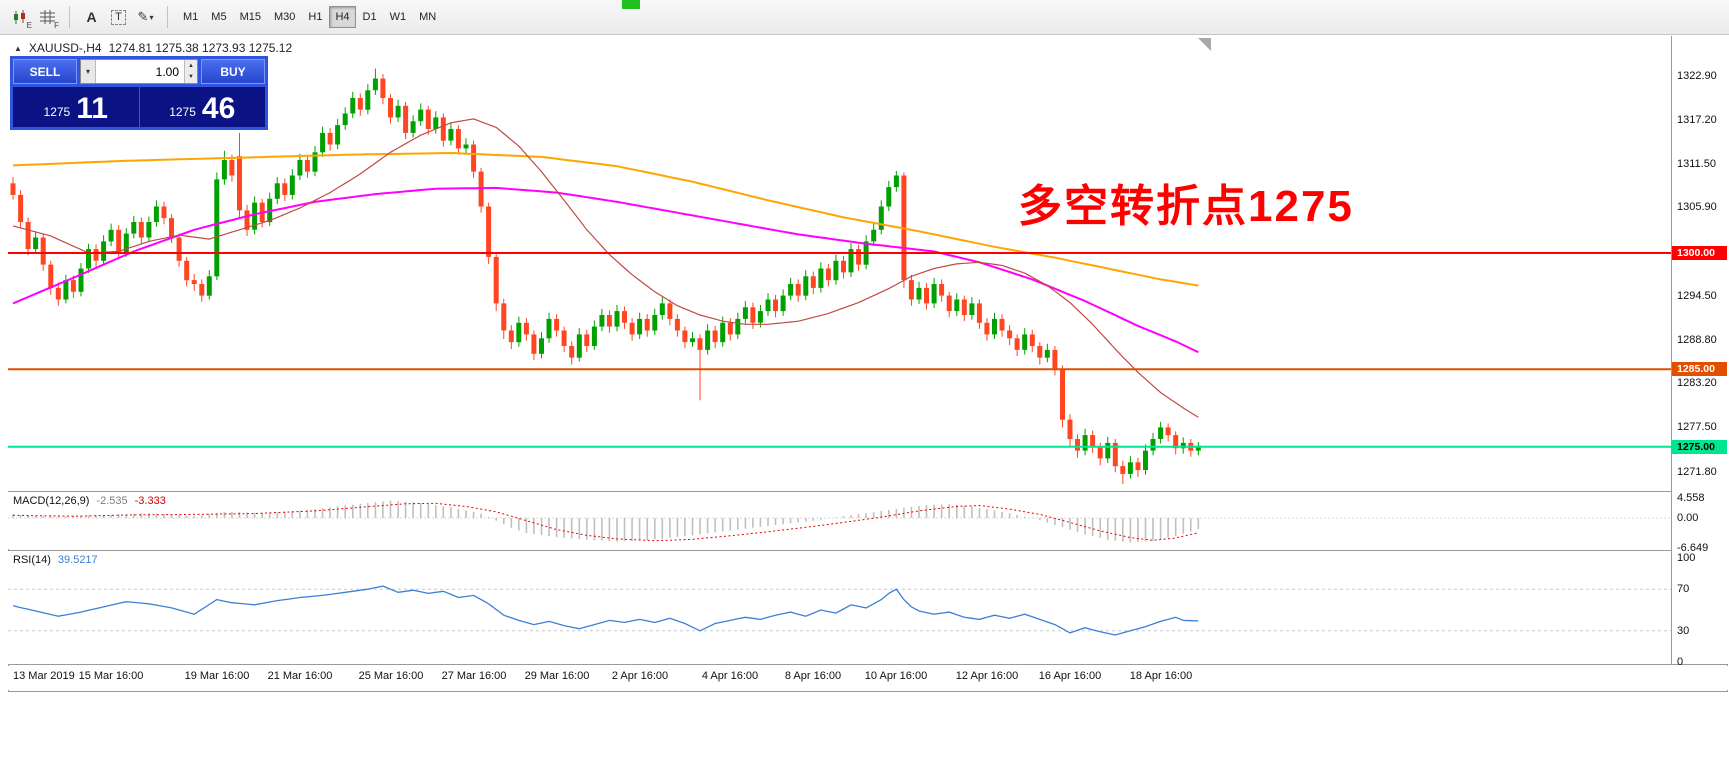 This screenshot has height=763, width=1729. I want to click on buy-price-pips: 46, so click(218, 108).